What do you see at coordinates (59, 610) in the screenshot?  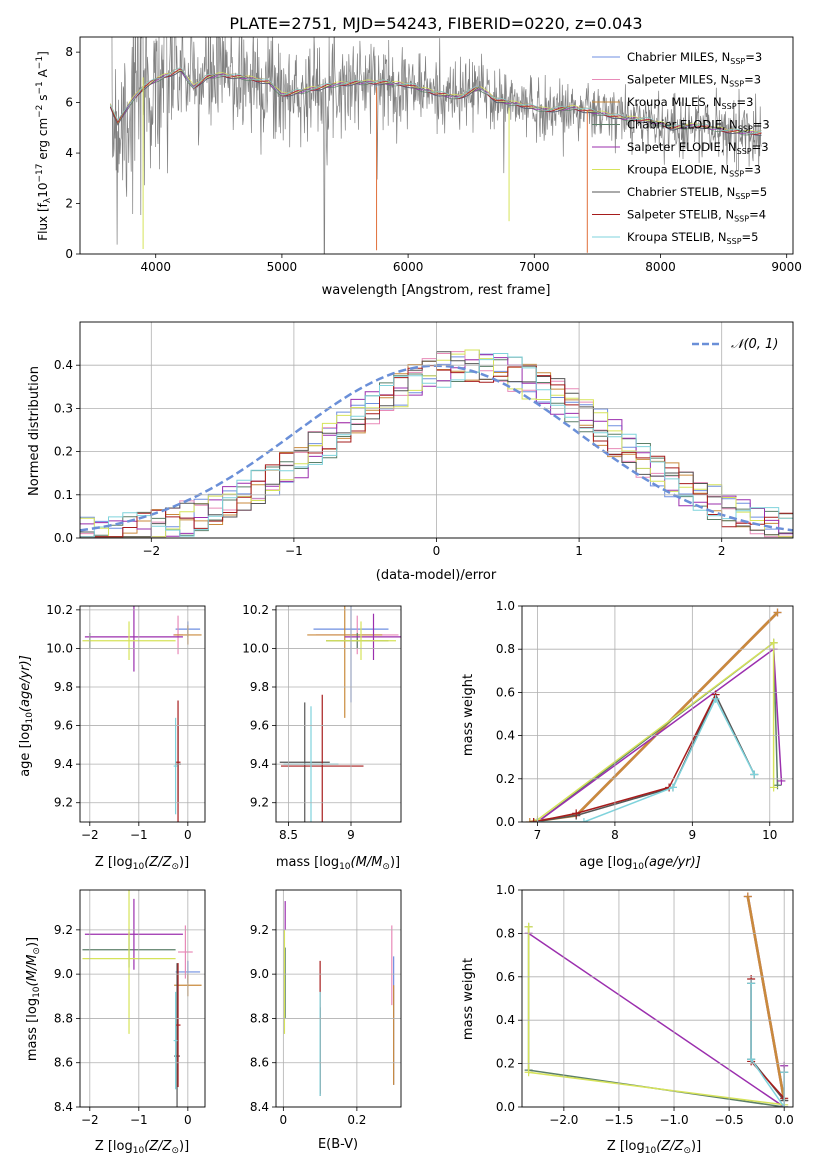 I see `age-vs-Z-ytick-label: 10.2` at bounding box center [59, 610].